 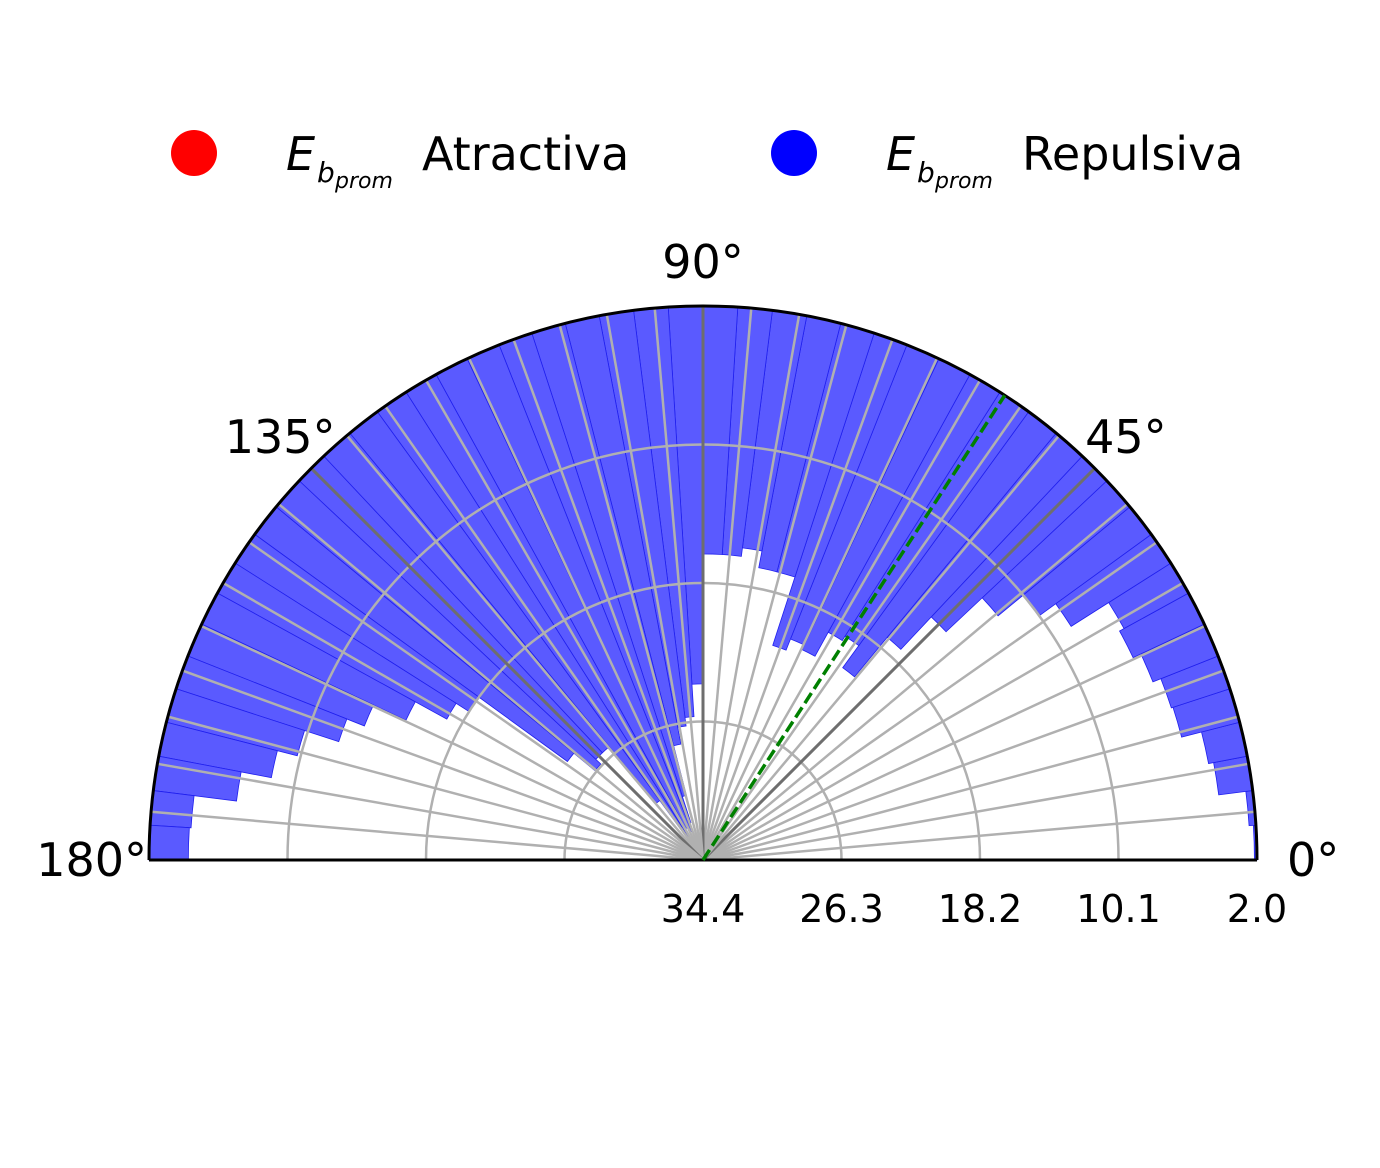 I want to click on legend-label: Repulsiva, so click(x=1133, y=154).